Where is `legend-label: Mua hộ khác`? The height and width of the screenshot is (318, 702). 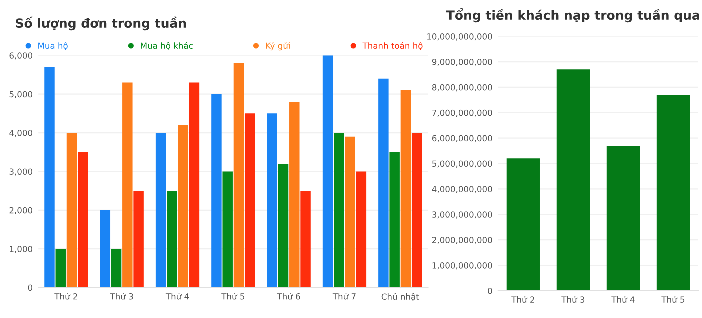
legend-label: Mua hộ khác is located at coordinates (167, 46).